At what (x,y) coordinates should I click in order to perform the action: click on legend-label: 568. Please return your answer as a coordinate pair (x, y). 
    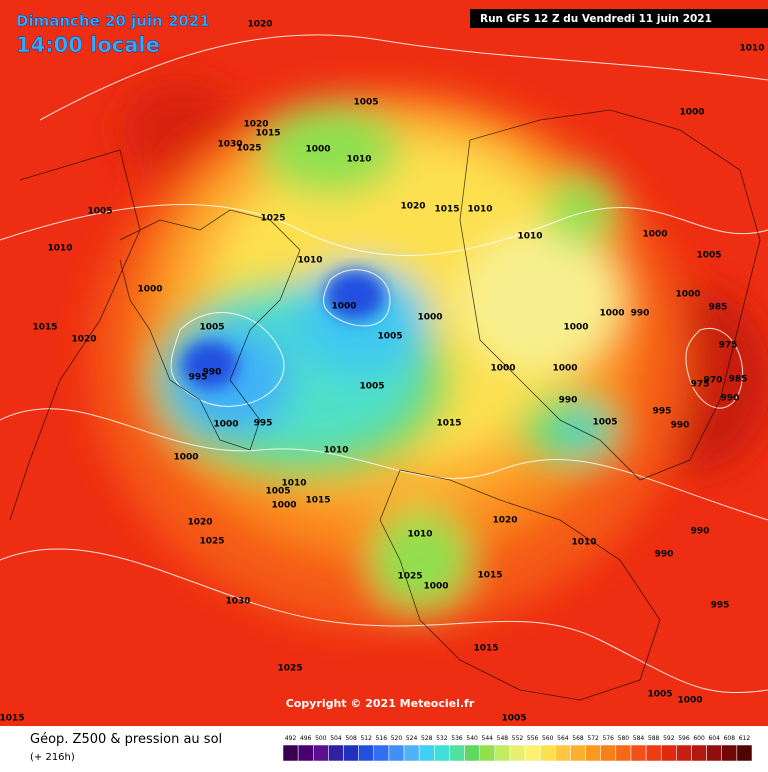
    Looking at the image, I should click on (578, 738).